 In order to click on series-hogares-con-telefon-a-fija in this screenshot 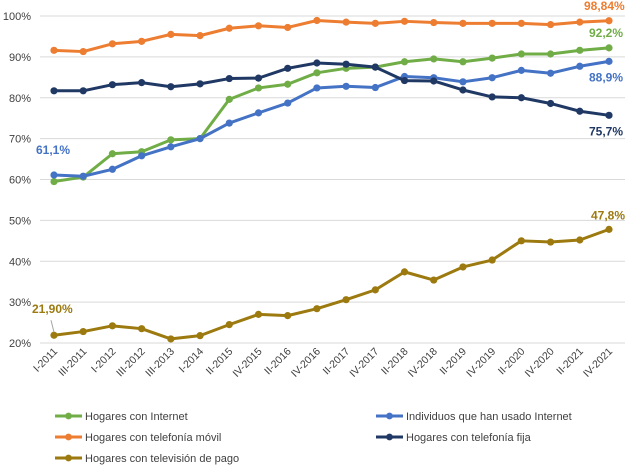, I will do `click(331, 89)`.